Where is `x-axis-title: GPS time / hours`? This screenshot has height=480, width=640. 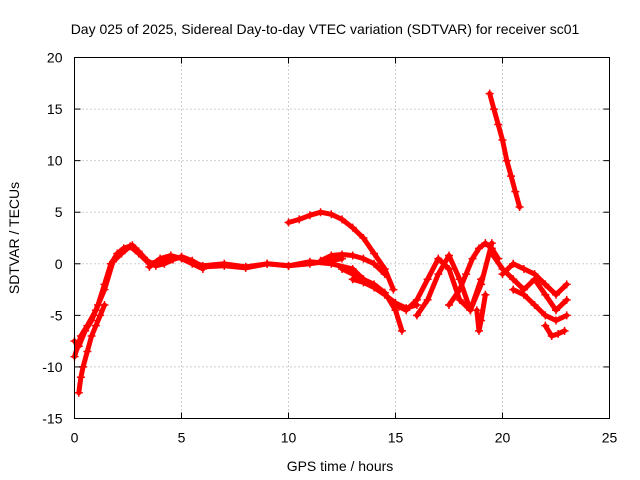 x-axis-title: GPS time / hours is located at coordinates (340, 466).